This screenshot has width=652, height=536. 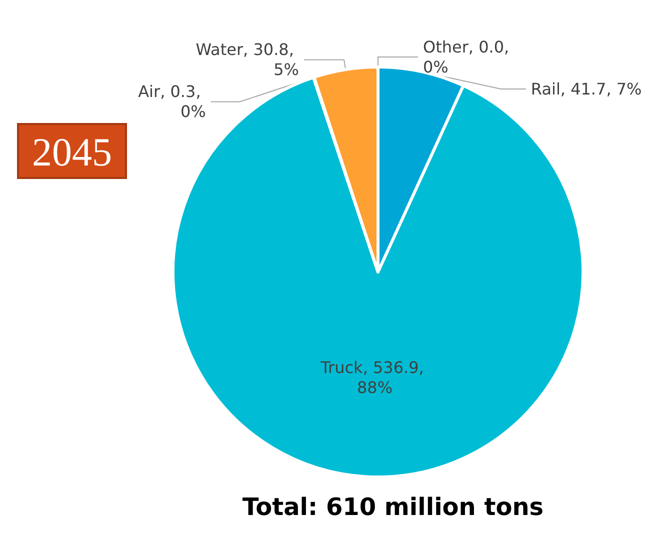 What do you see at coordinates (372, 377) in the screenshot?
I see `slice-label: Truck, 536.9, 88%` at bounding box center [372, 377].